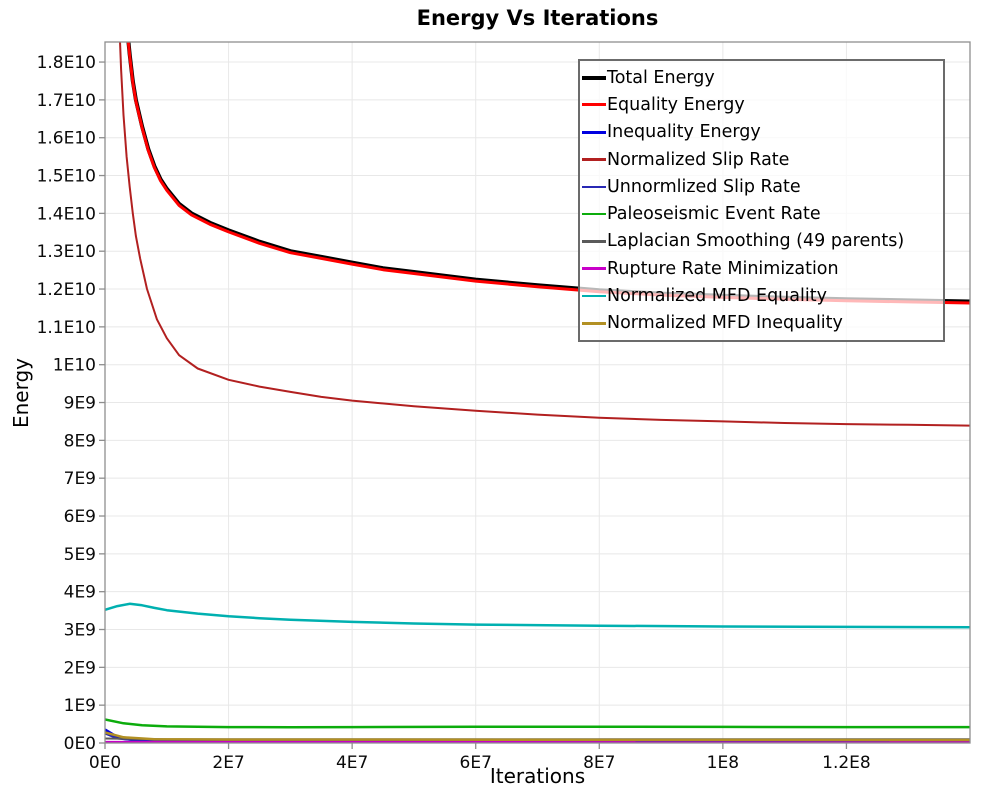  I want to click on y-tick-label: 5E9, so click(80, 555).